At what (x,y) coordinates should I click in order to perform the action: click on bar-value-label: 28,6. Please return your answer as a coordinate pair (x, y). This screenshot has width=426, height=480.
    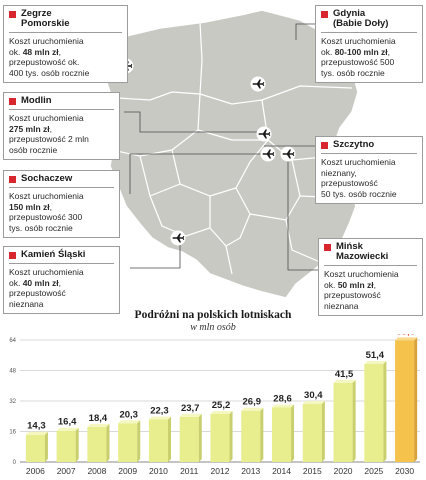
    Looking at the image, I should click on (282, 398).